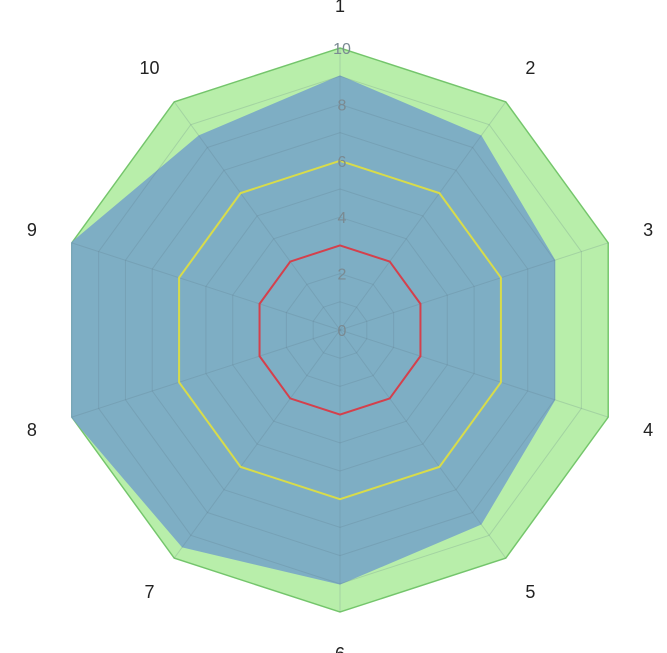 The width and height of the screenshot is (667, 653). What do you see at coordinates (342, 218) in the screenshot?
I see `r-tick-label: 4` at bounding box center [342, 218].